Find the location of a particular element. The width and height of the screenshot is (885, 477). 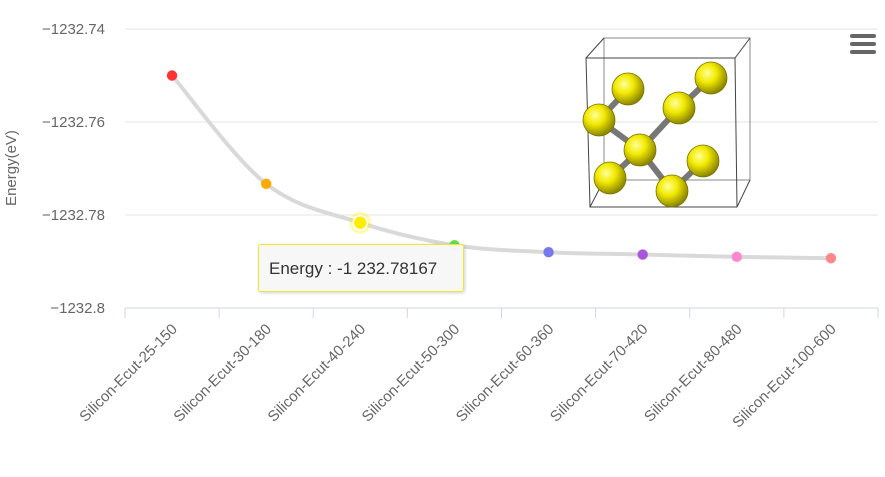

crystal-structure-image is located at coordinates (666, 122).